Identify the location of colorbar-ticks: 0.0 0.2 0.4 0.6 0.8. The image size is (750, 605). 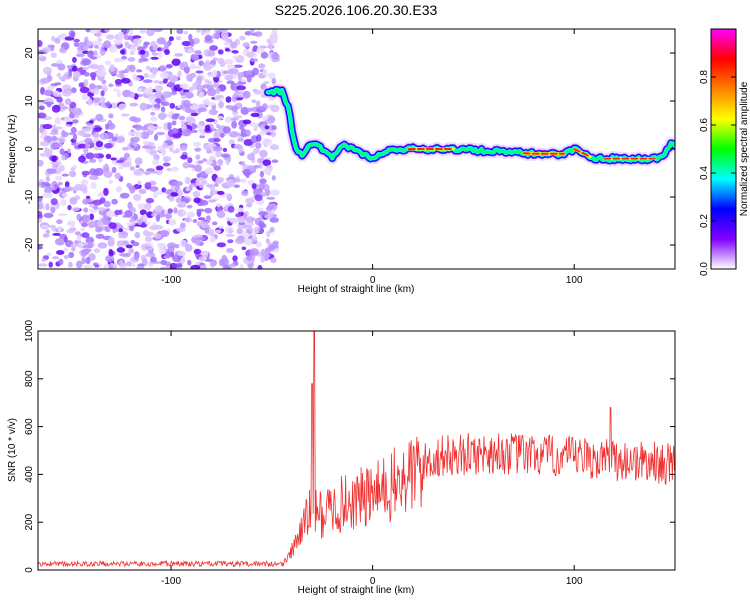
(717, 173).